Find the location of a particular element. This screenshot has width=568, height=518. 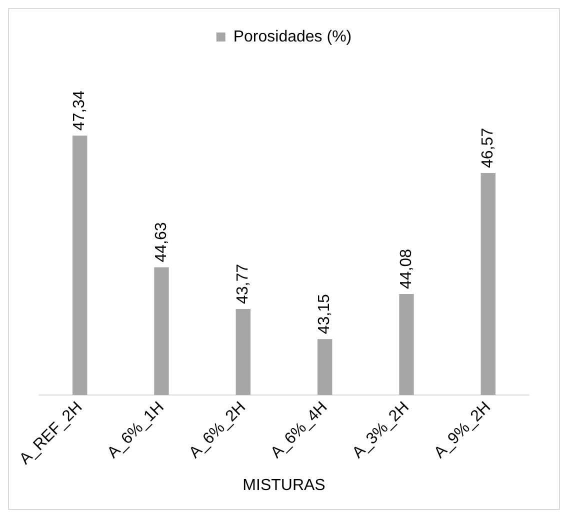

data-label: 46,57 is located at coordinates (488, 148).